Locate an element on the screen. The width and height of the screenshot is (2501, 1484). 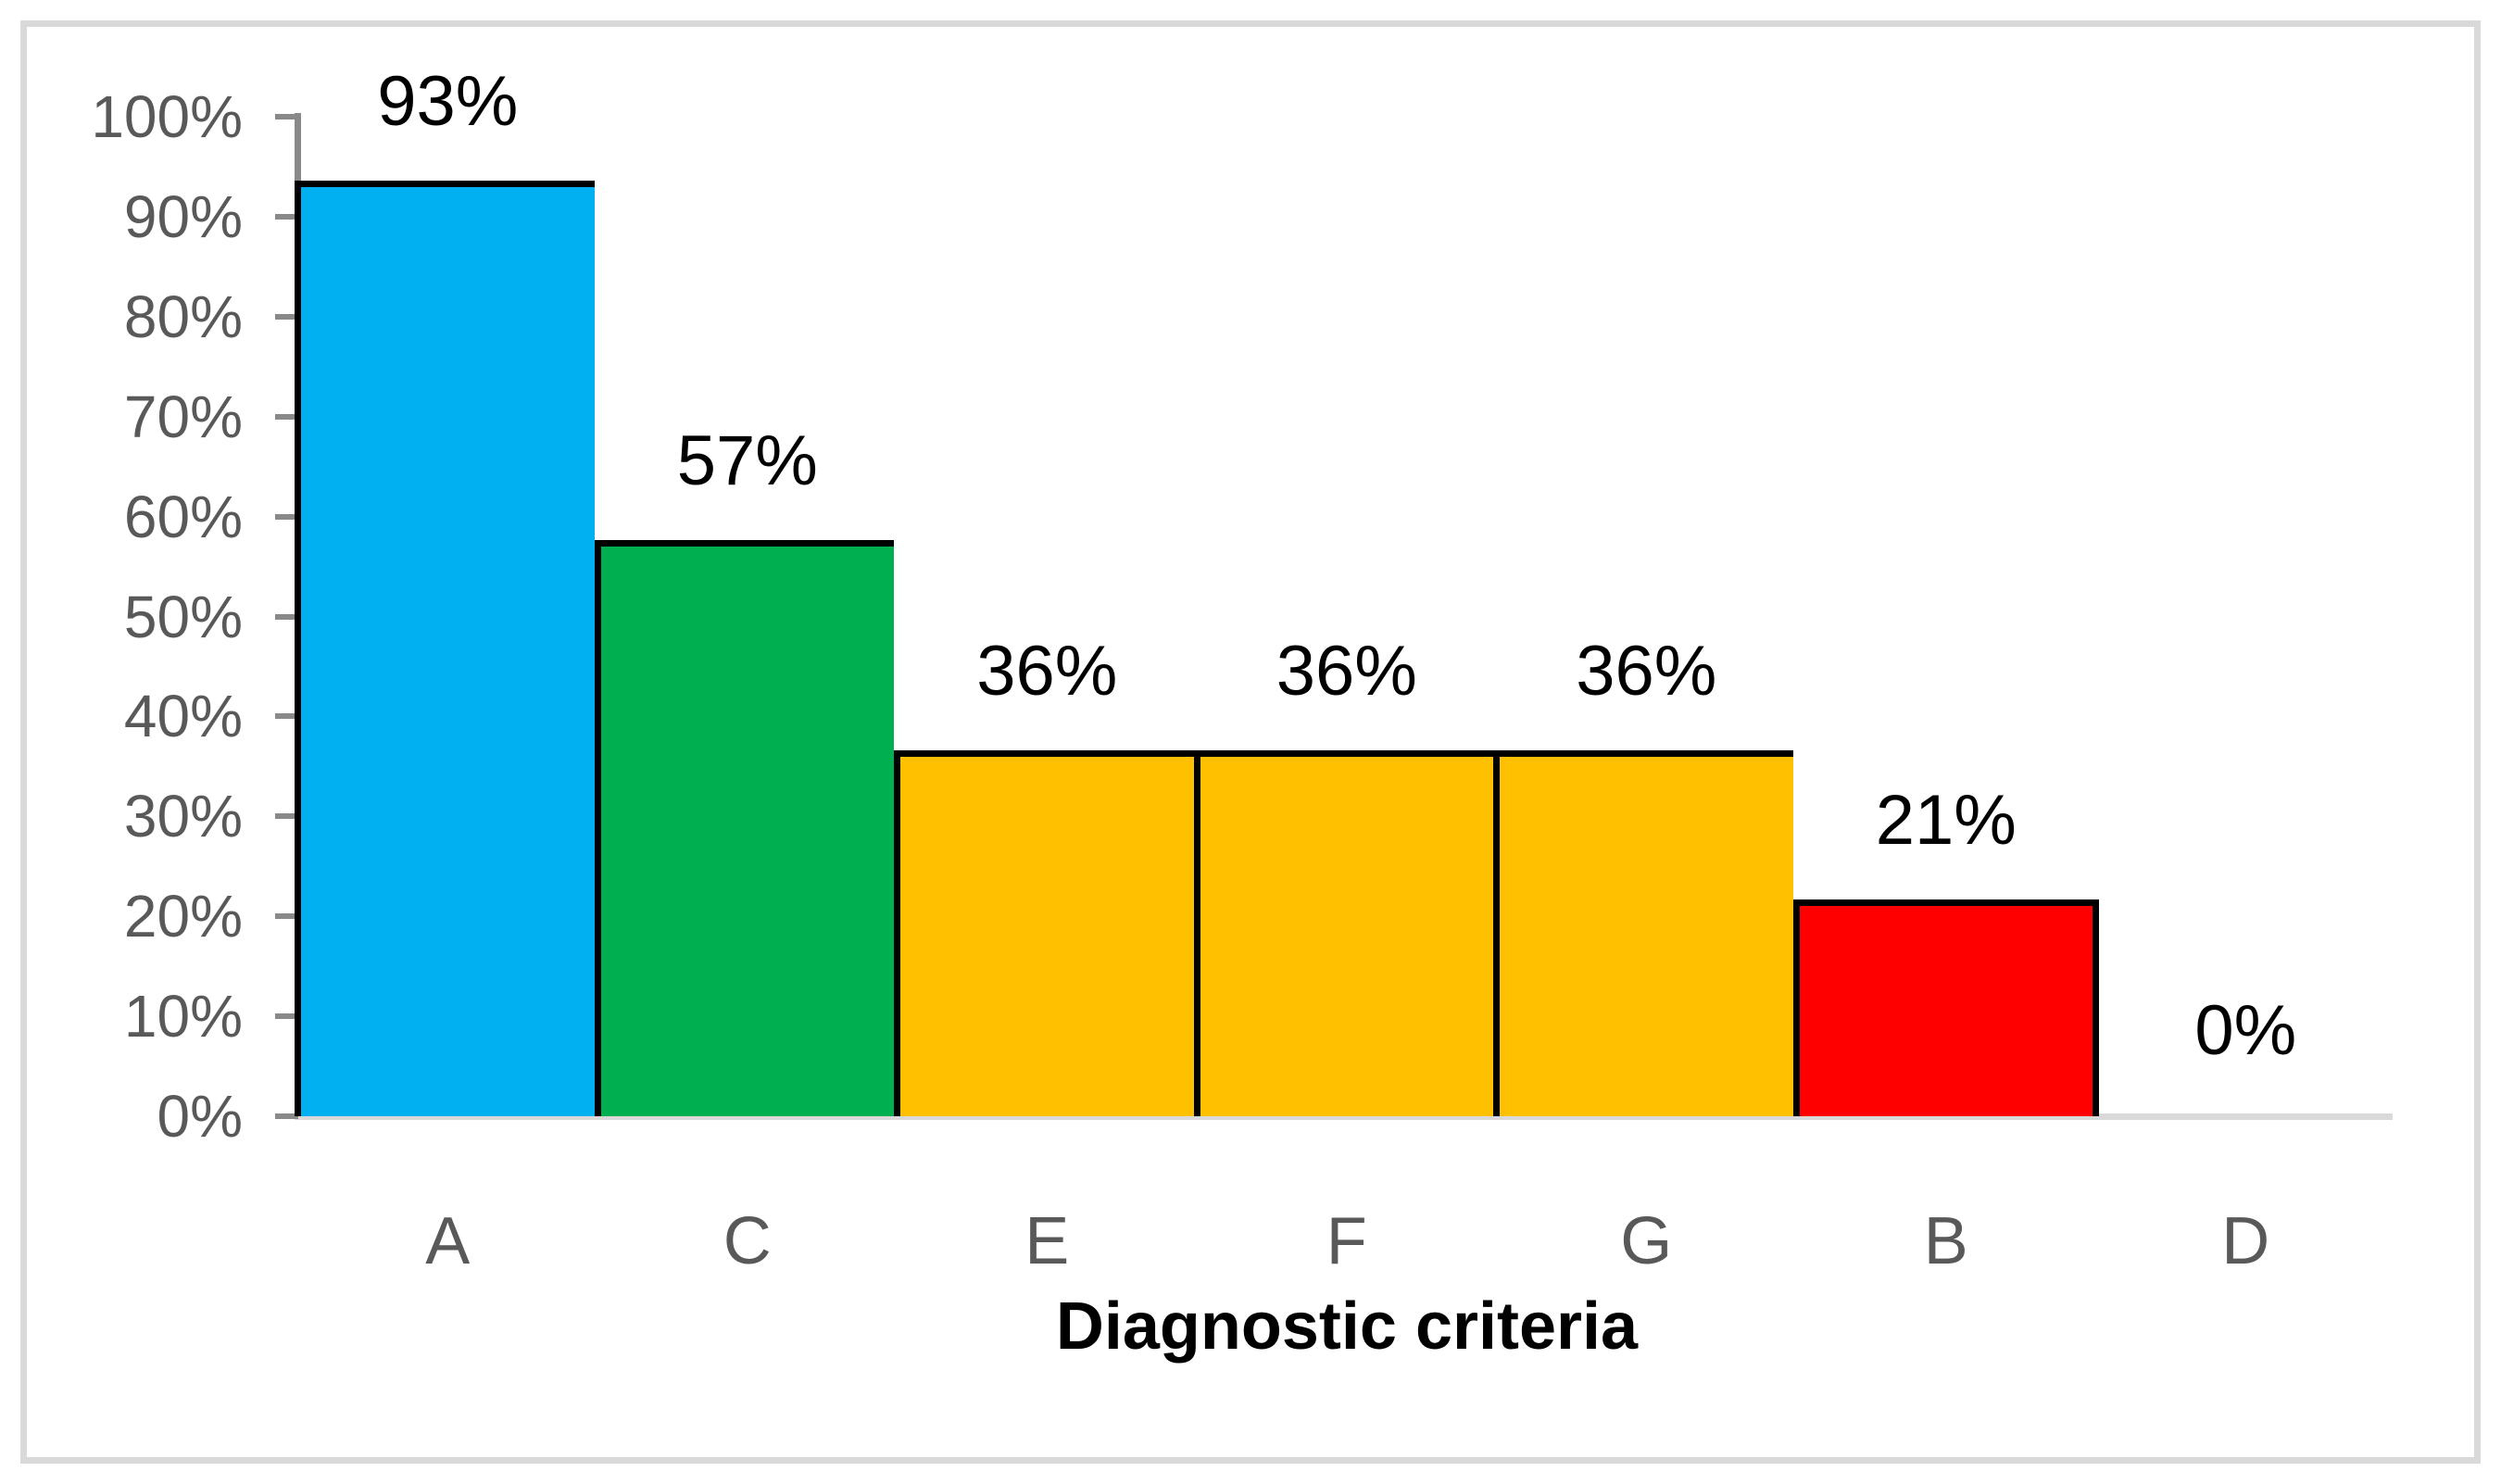
y-tick-label: 70% is located at coordinates (183, 417).